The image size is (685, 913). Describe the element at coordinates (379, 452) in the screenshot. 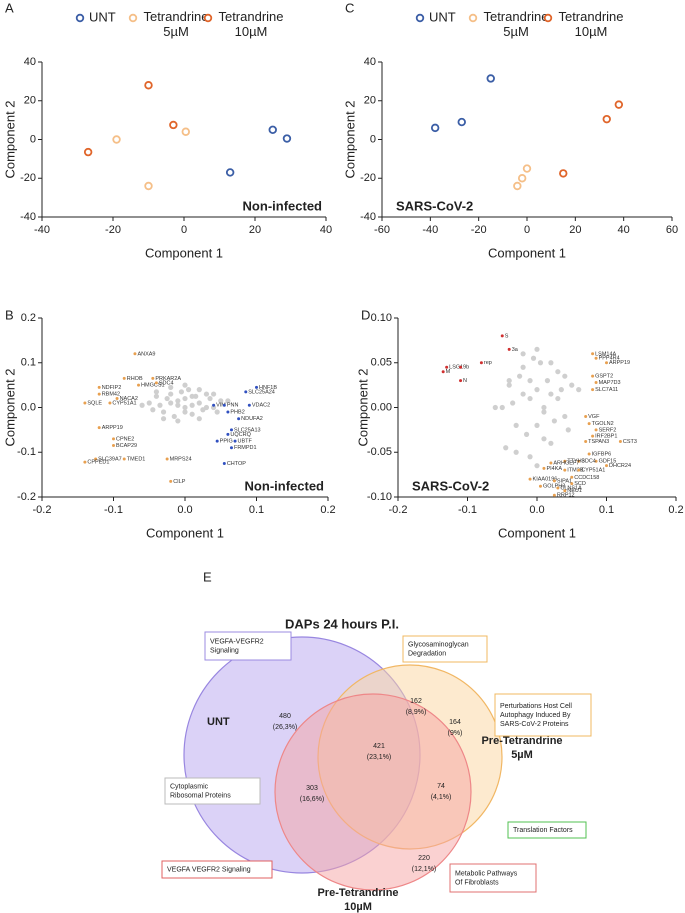

I see `y-tick-label: -0.05` at that location.